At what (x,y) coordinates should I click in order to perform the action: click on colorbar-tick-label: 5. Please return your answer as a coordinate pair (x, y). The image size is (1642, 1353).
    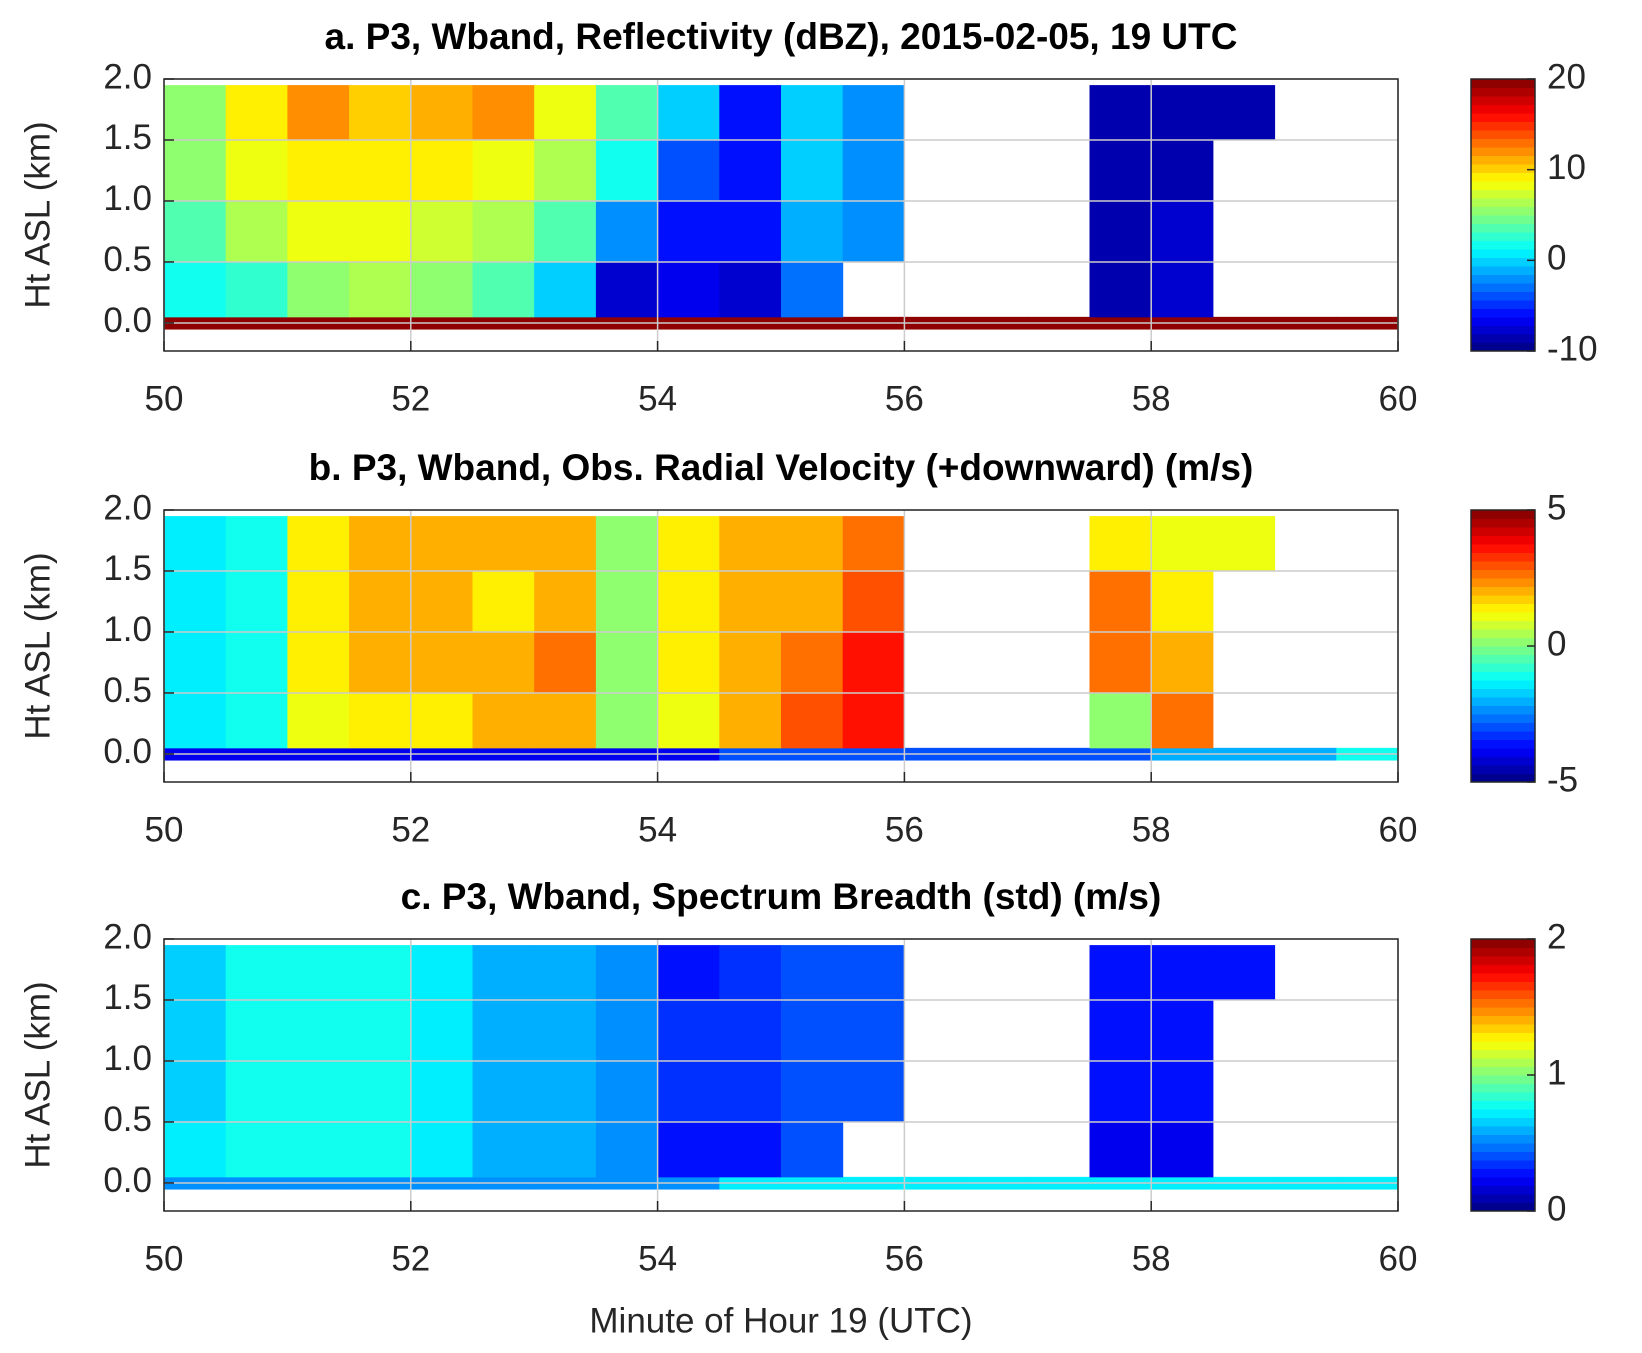
    Looking at the image, I should click on (1556, 507).